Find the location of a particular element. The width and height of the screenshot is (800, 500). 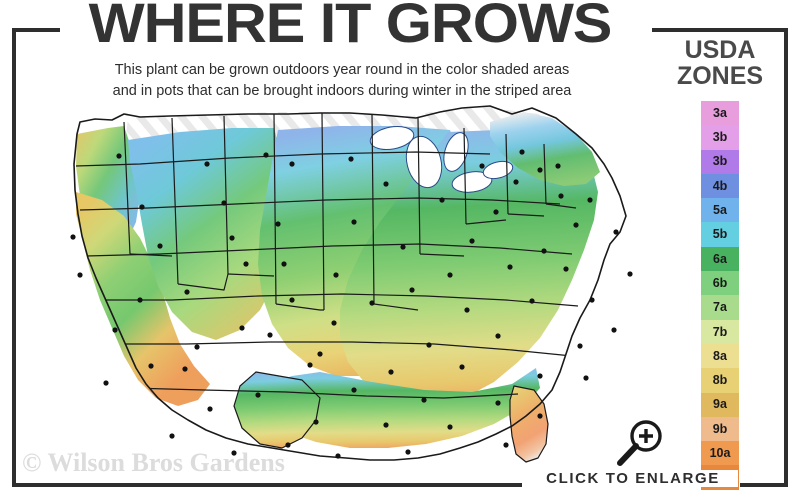

legend-swatch-4b-3: 4b is located at coordinates (720, 186).